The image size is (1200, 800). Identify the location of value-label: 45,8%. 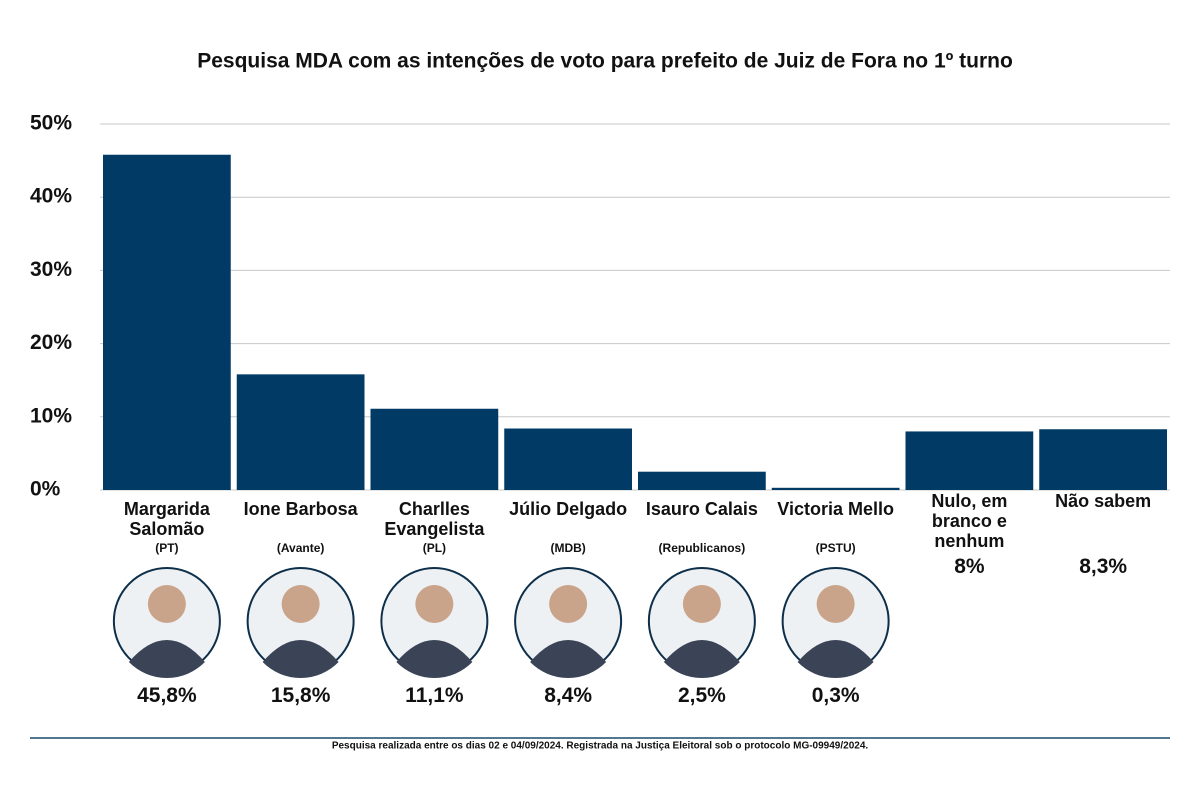
(167, 695).